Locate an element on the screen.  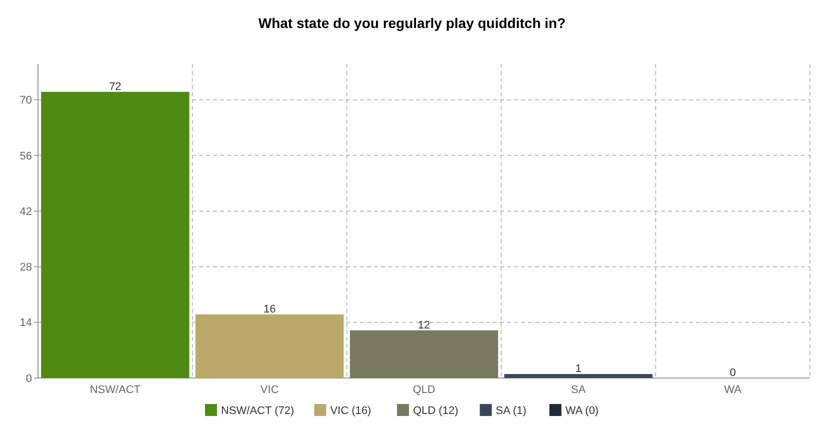
data-label: 16 is located at coordinates (269, 309).